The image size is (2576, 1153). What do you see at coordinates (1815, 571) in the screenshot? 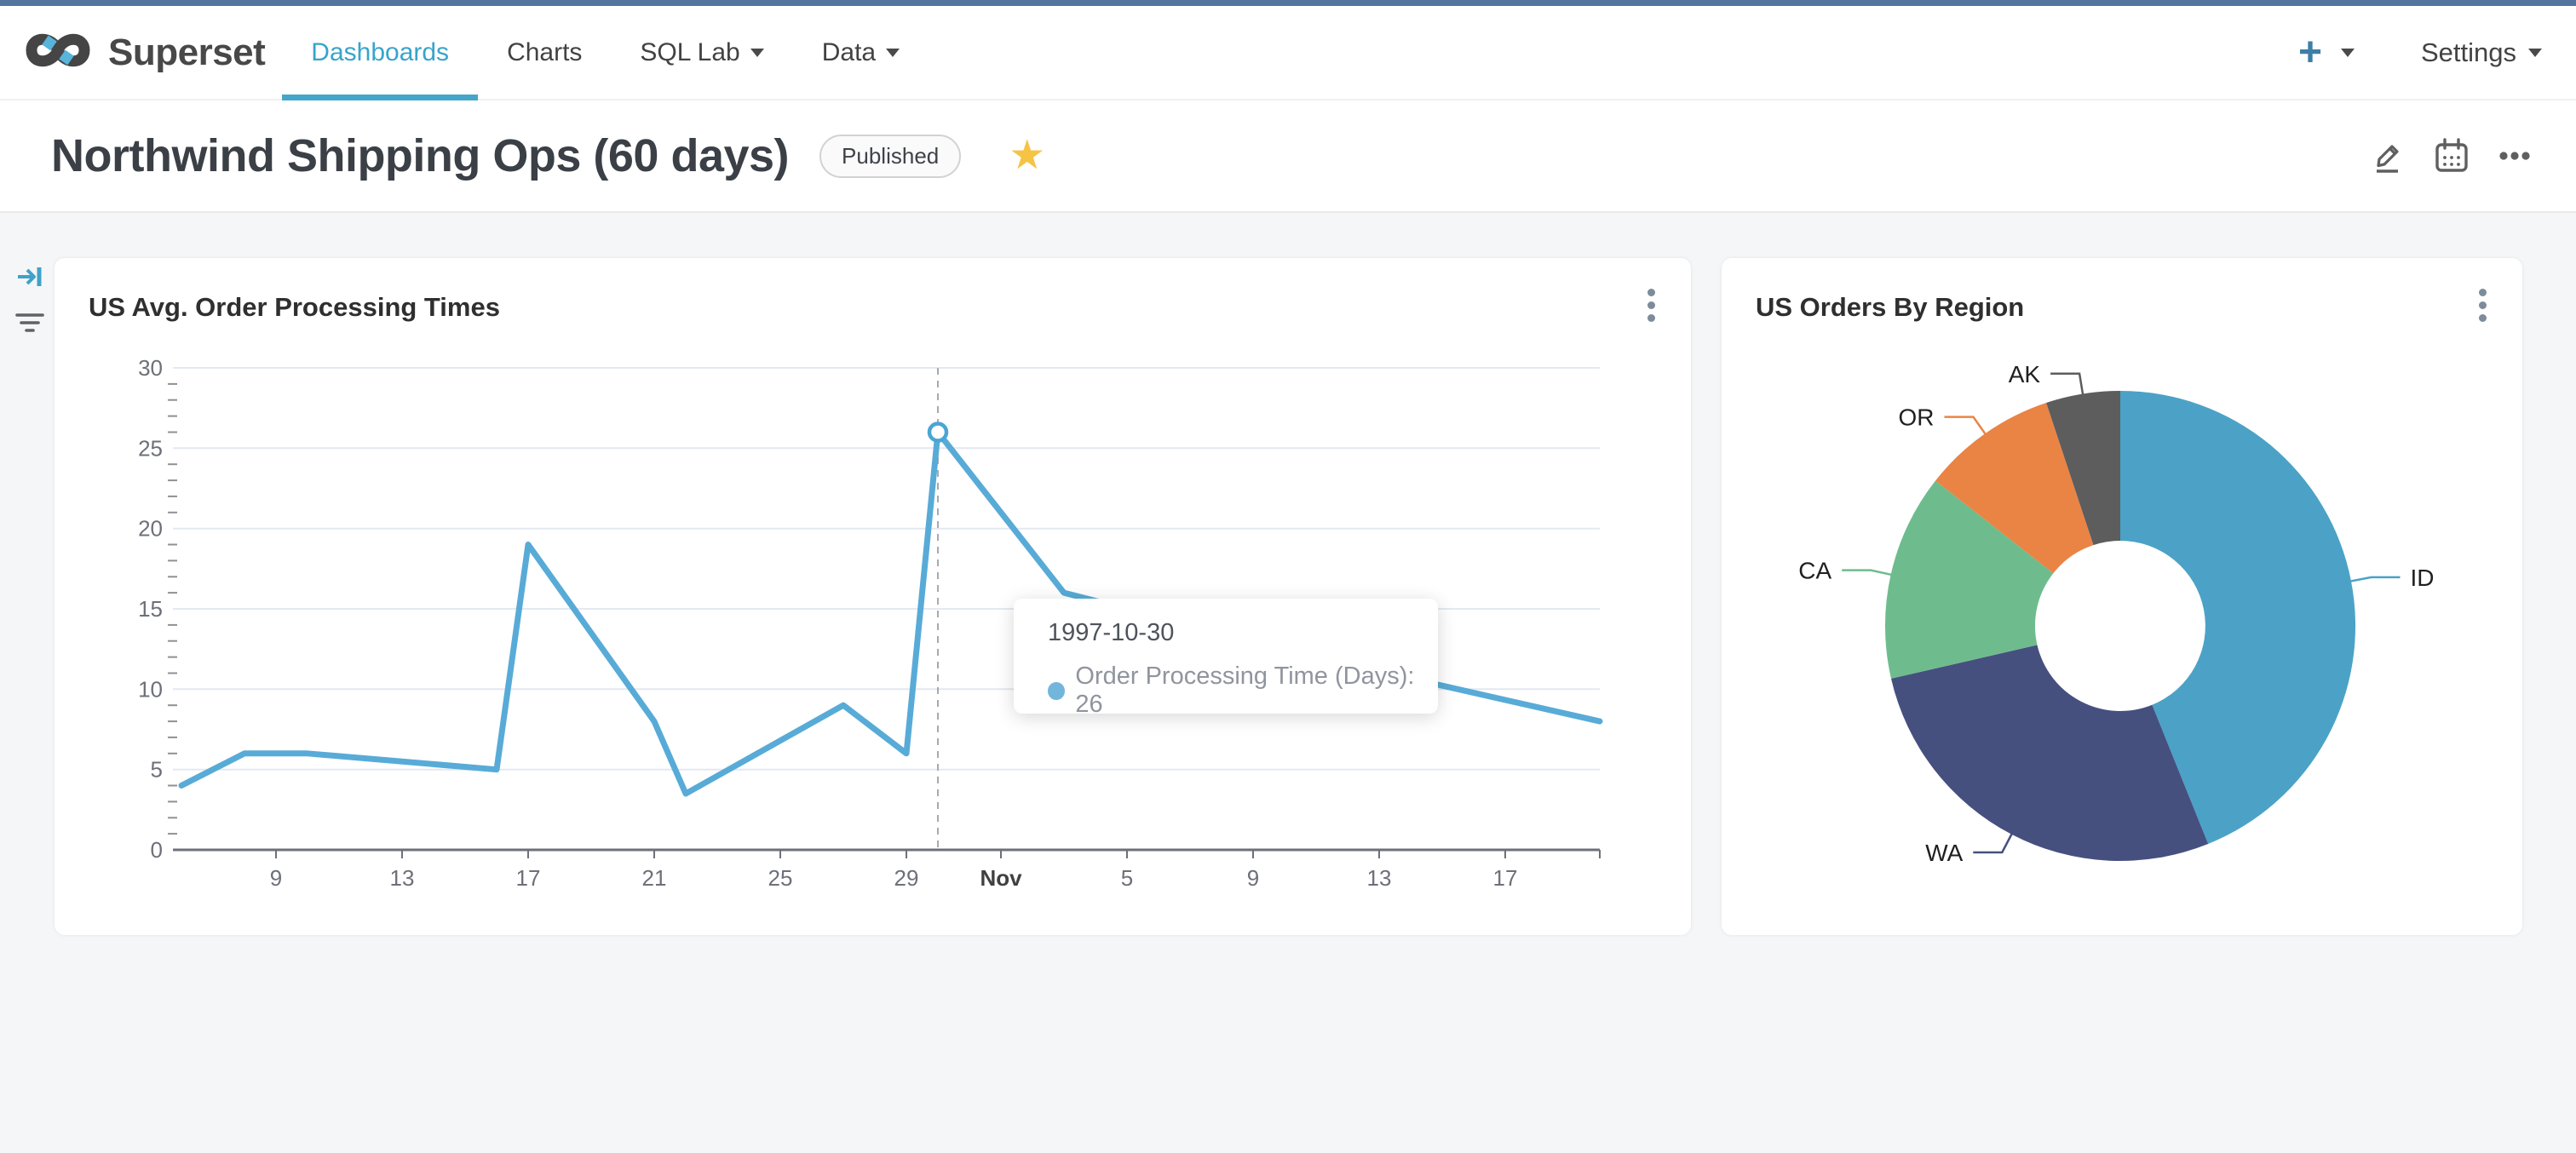
I see `svg-text: CA` at bounding box center [1815, 571].